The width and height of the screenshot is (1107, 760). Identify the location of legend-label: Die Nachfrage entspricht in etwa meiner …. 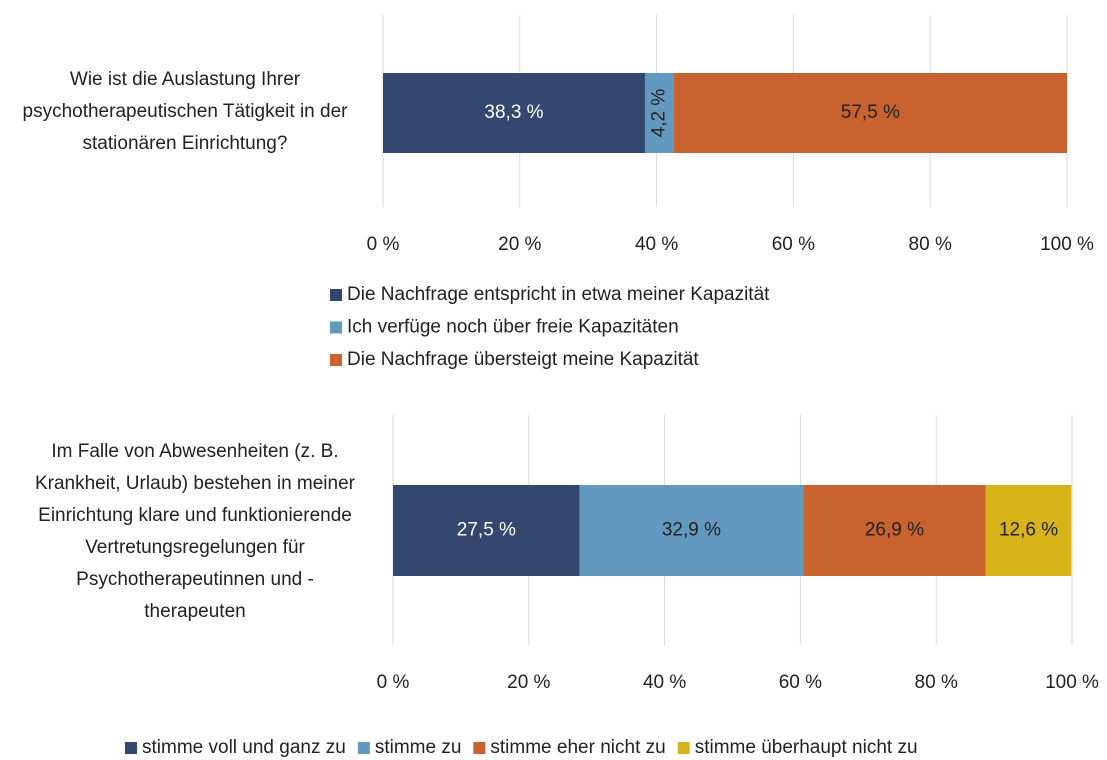
(558, 294).